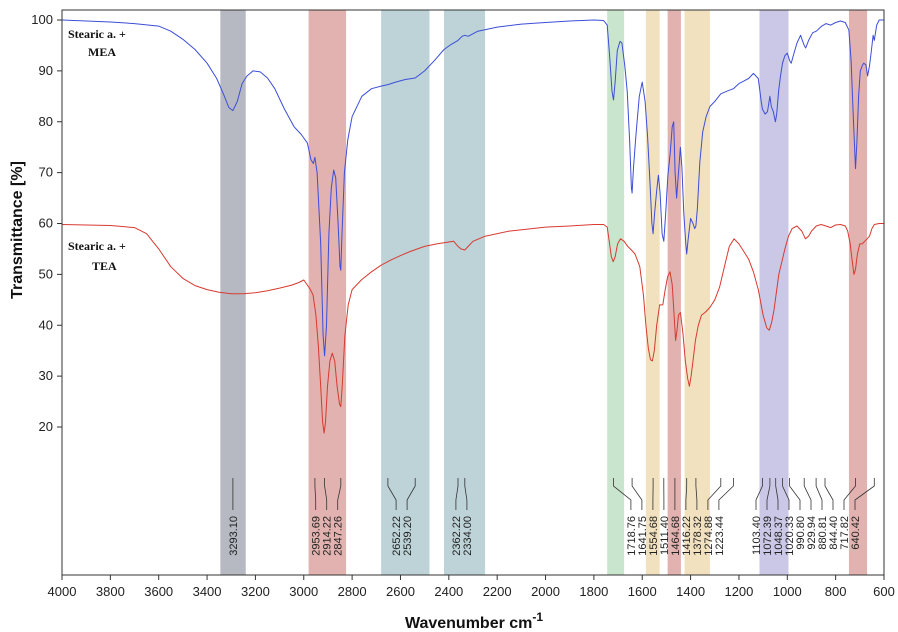 Image resolution: width=898 pixels, height=632 pixels. What do you see at coordinates (698, 536) in the screenshot?
I see `peak-label: 1378.32` at bounding box center [698, 536].